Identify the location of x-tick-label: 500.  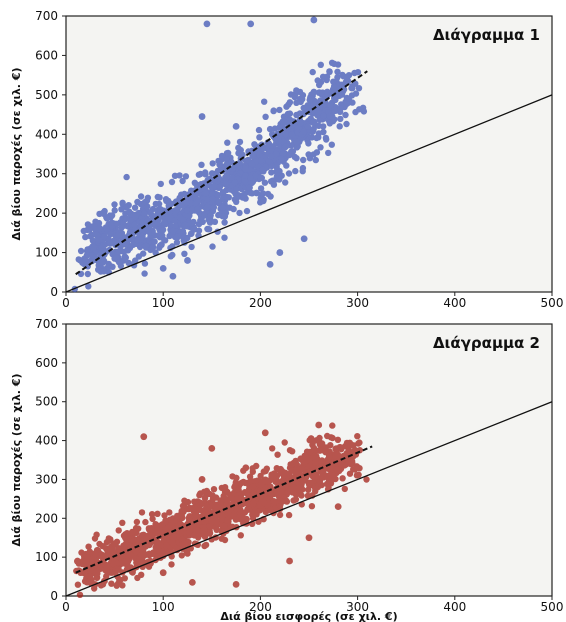
(552, 303).